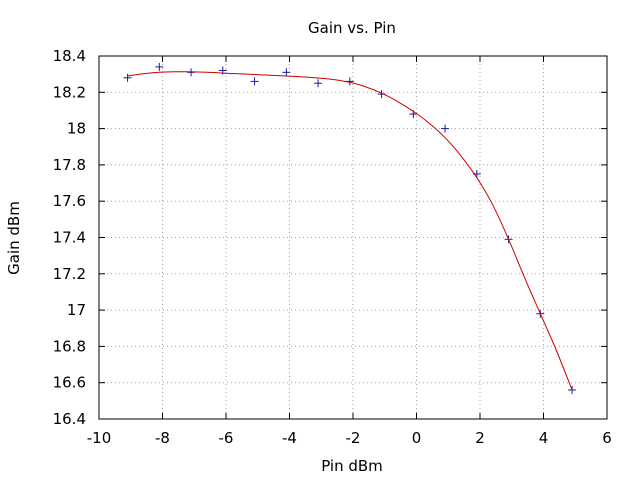 The height and width of the screenshot is (480, 640). I want to click on x-tick-label: -4, so click(289, 438).